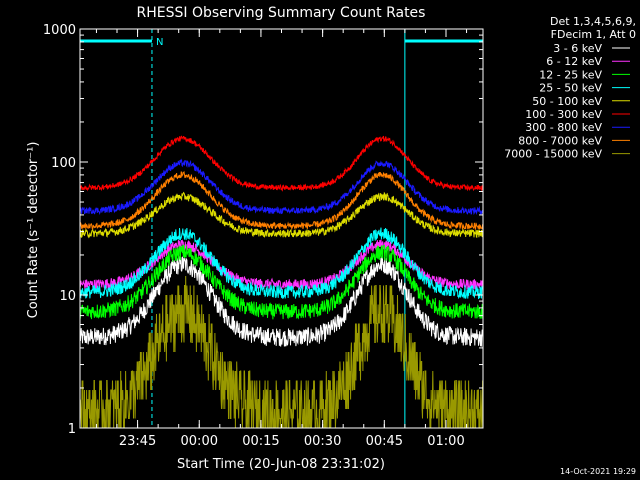  I want to click on legend-label-3: 25 - 50 keV, so click(570, 88).